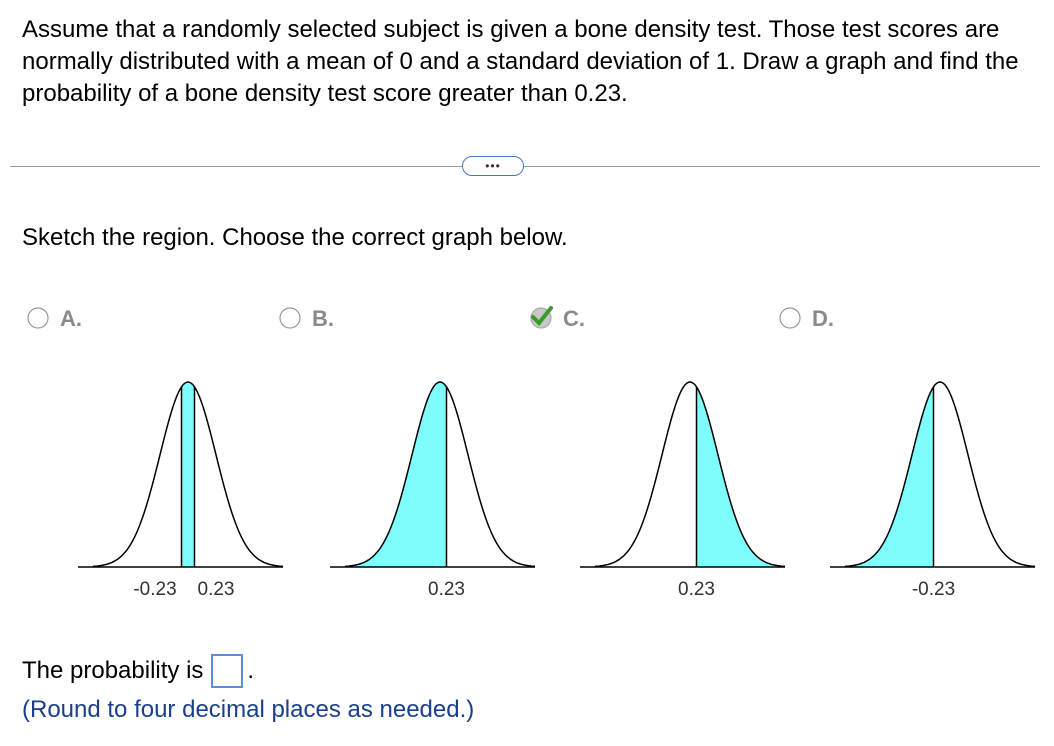 This screenshot has height=746, width=1054. Describe the element at coordinates (542, 316) in the screenshot. I see `check-mark` at that location.